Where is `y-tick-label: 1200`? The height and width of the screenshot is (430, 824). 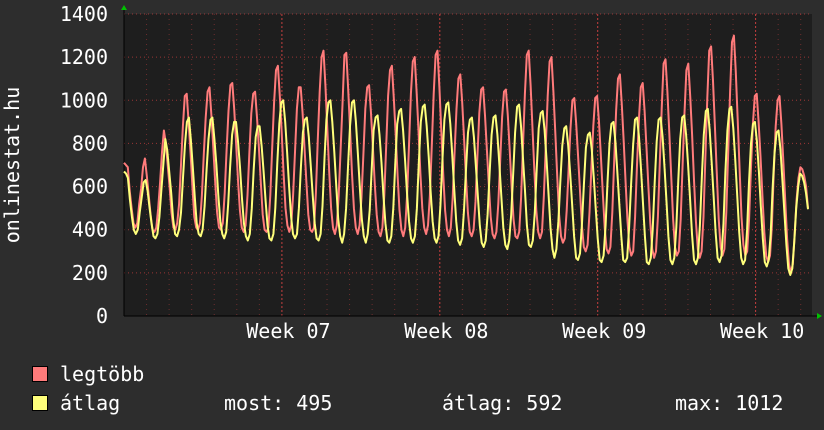 y-tick-label: 1200 is located at coordinates (84, 57).